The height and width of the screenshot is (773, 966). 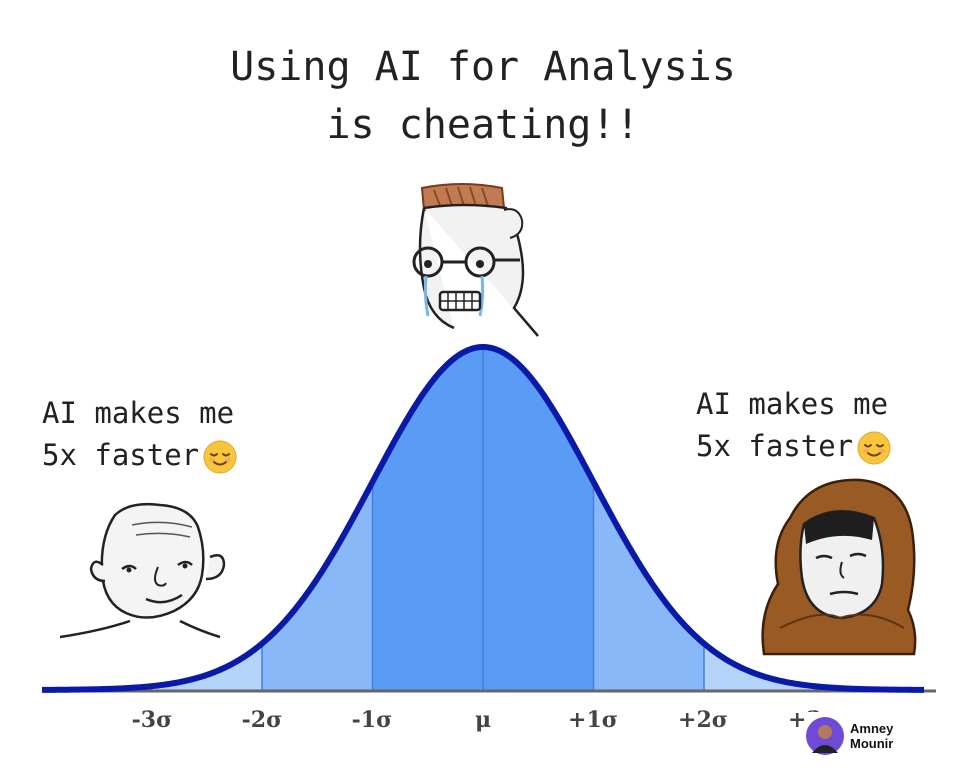 I want to click on caption-right-line-1: AI makes me, so click(x=792, y=404).